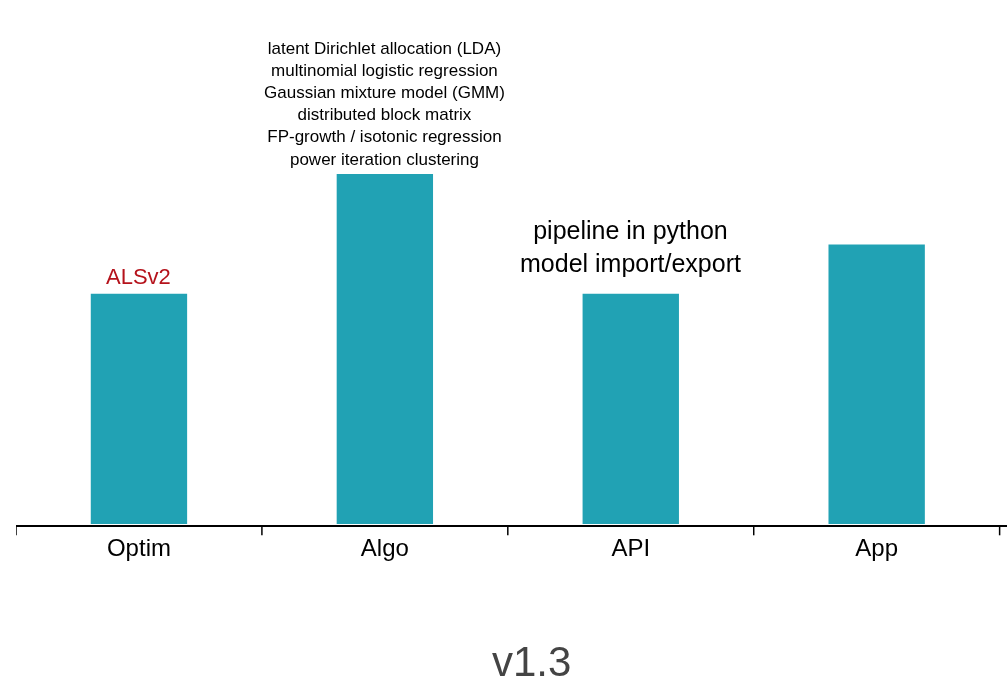 This screenshot has width=1007, height=689. What do you see at coordinates (532, 661) in the screenshot?
I see `text: v1.3` at bounding box center [532, 661].